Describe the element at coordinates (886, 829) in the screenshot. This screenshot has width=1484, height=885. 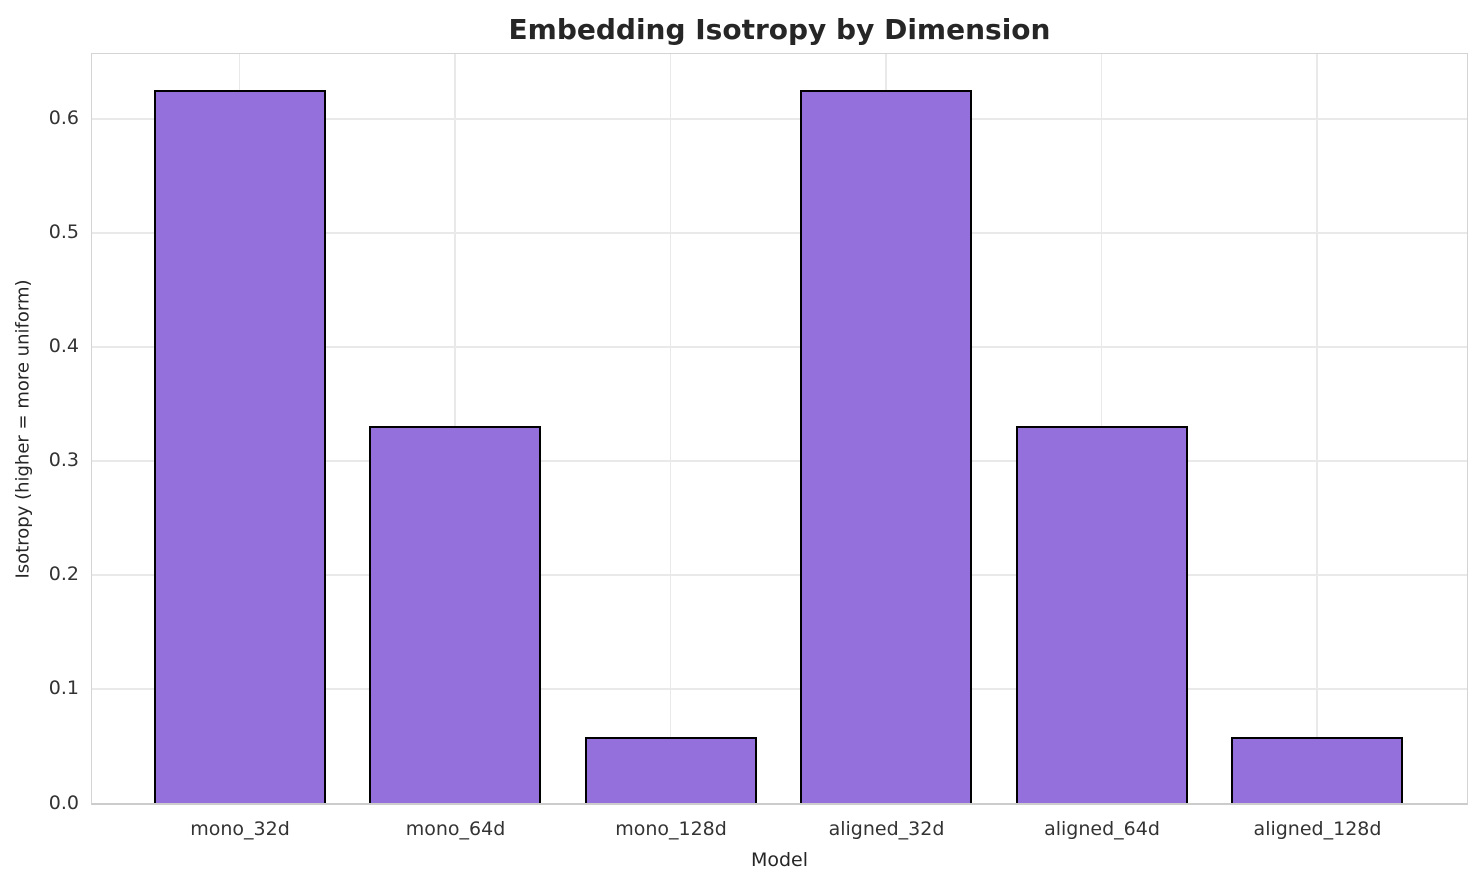
I see `x-tick-label-aligned_32d: aligned_32d` at that location.